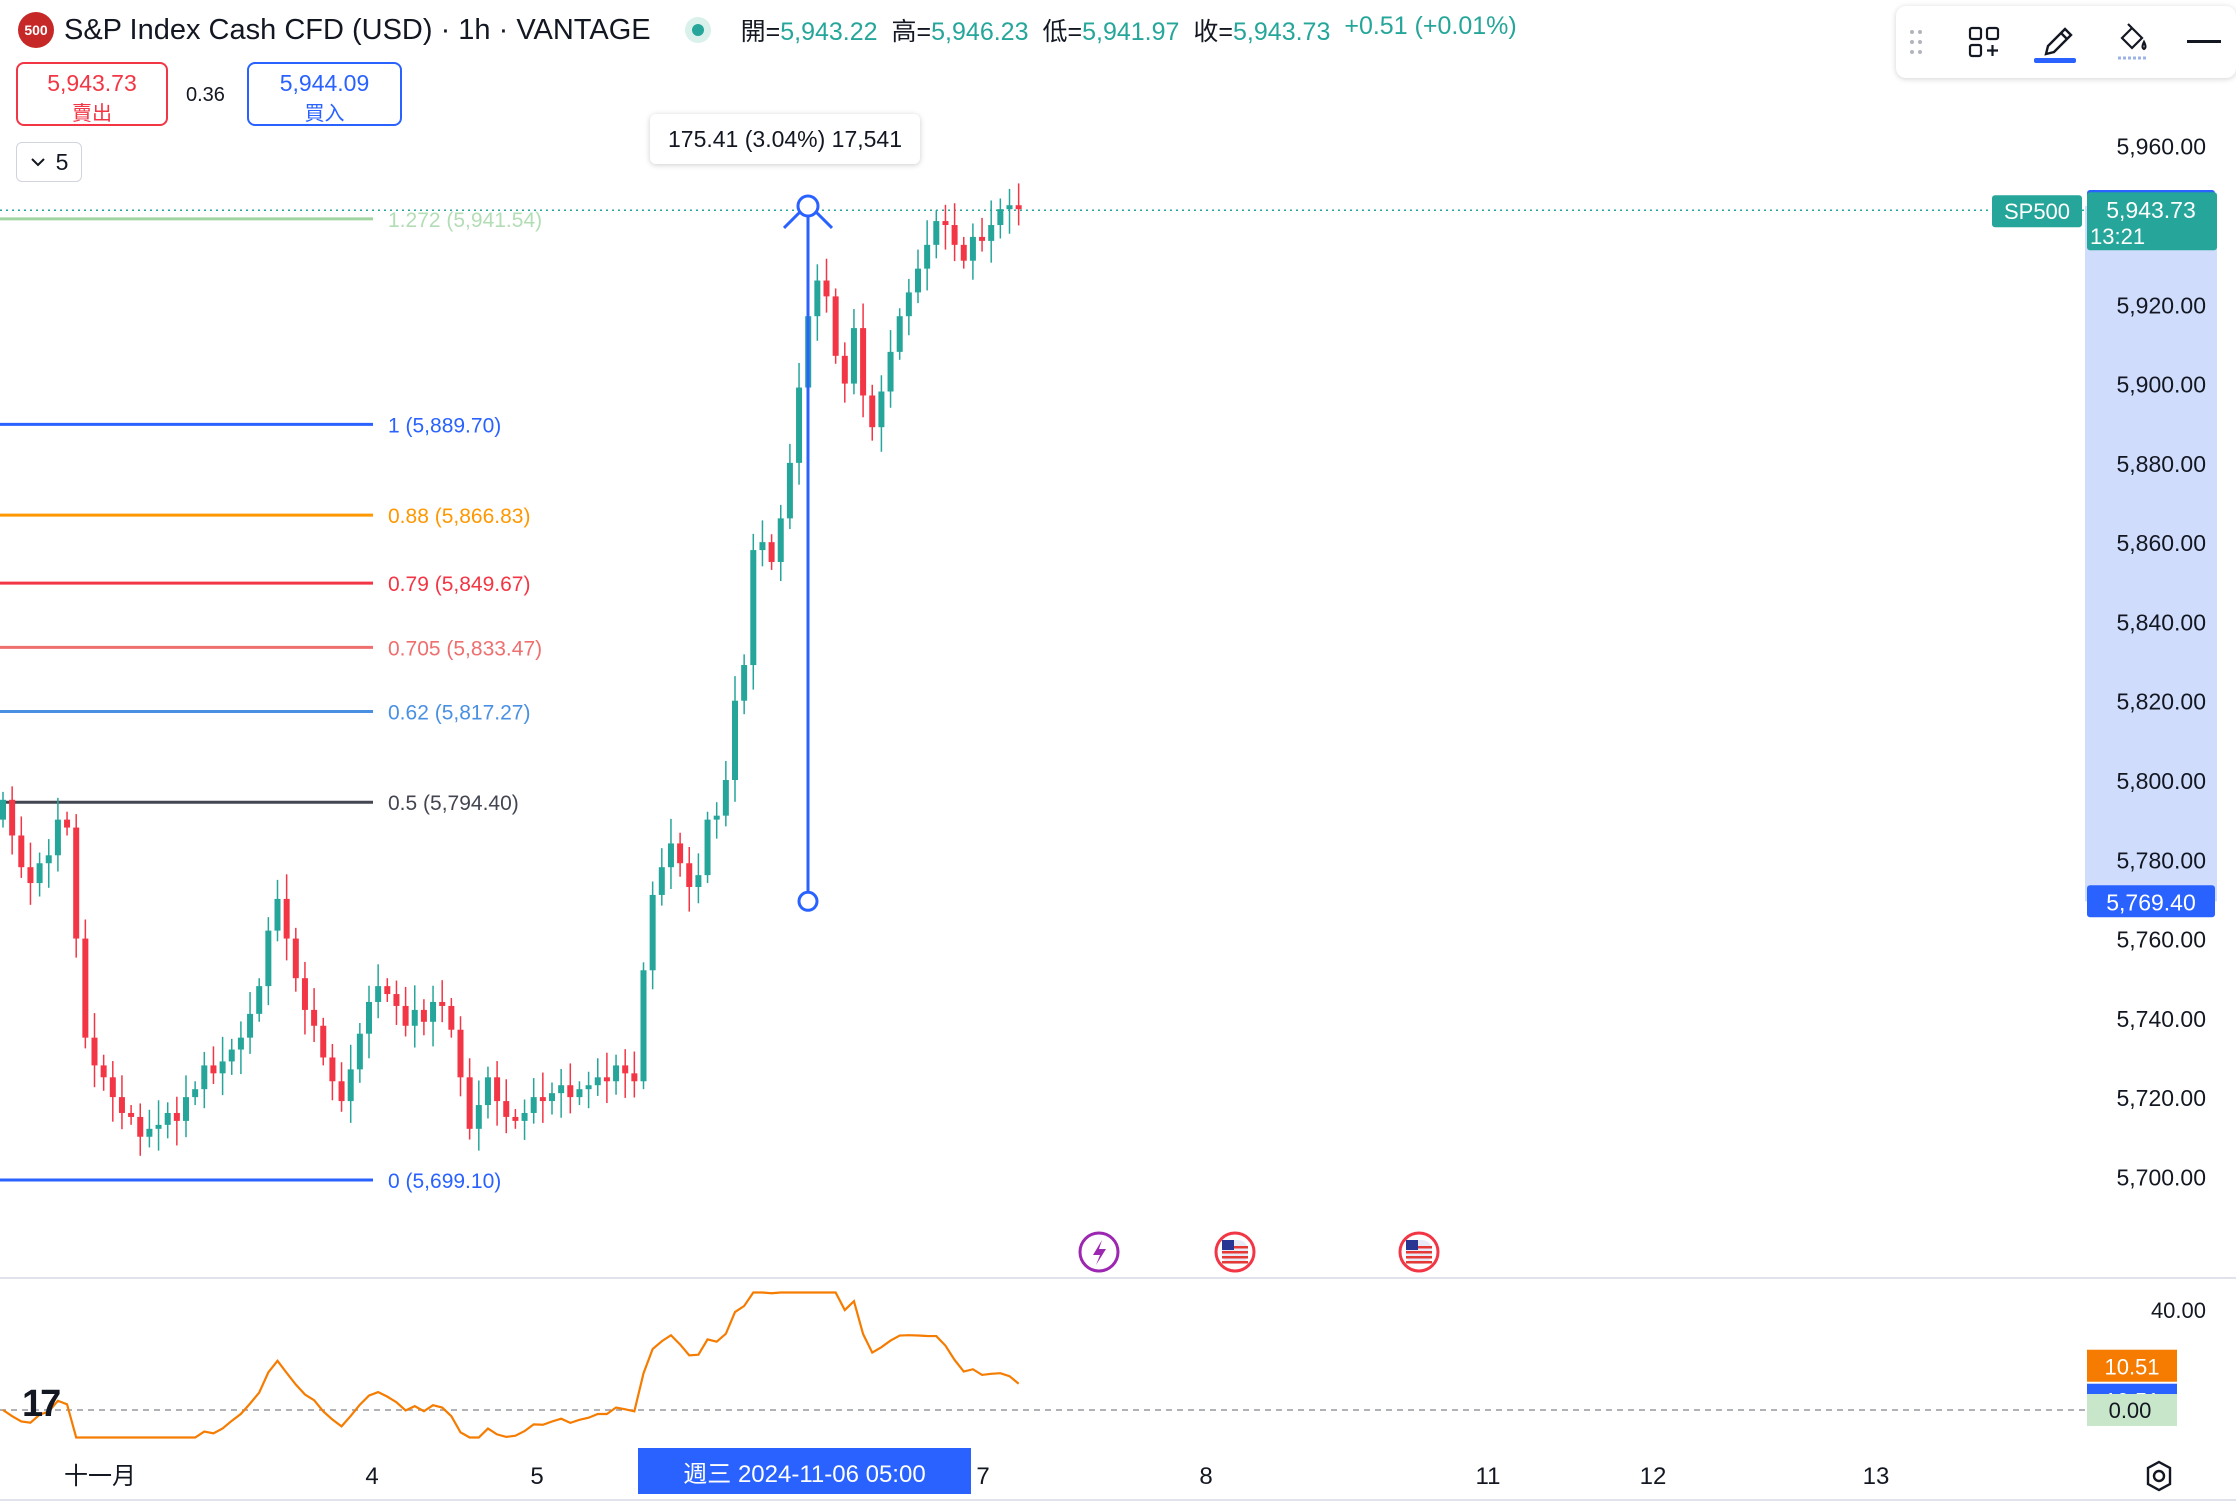  What do you see at coordinates (808, 206) in the screenshot?
I see `measure-end-handle` at bounding box center [808, 206].